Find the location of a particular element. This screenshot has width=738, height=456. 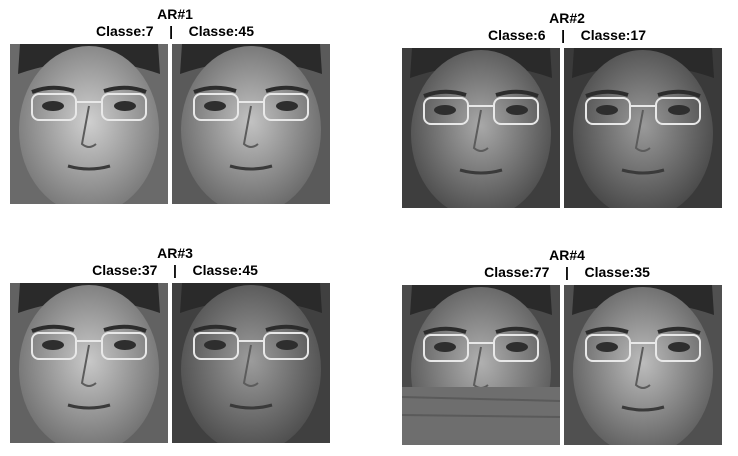

panel-title: AR#1 is located at coordinates (175, 14).